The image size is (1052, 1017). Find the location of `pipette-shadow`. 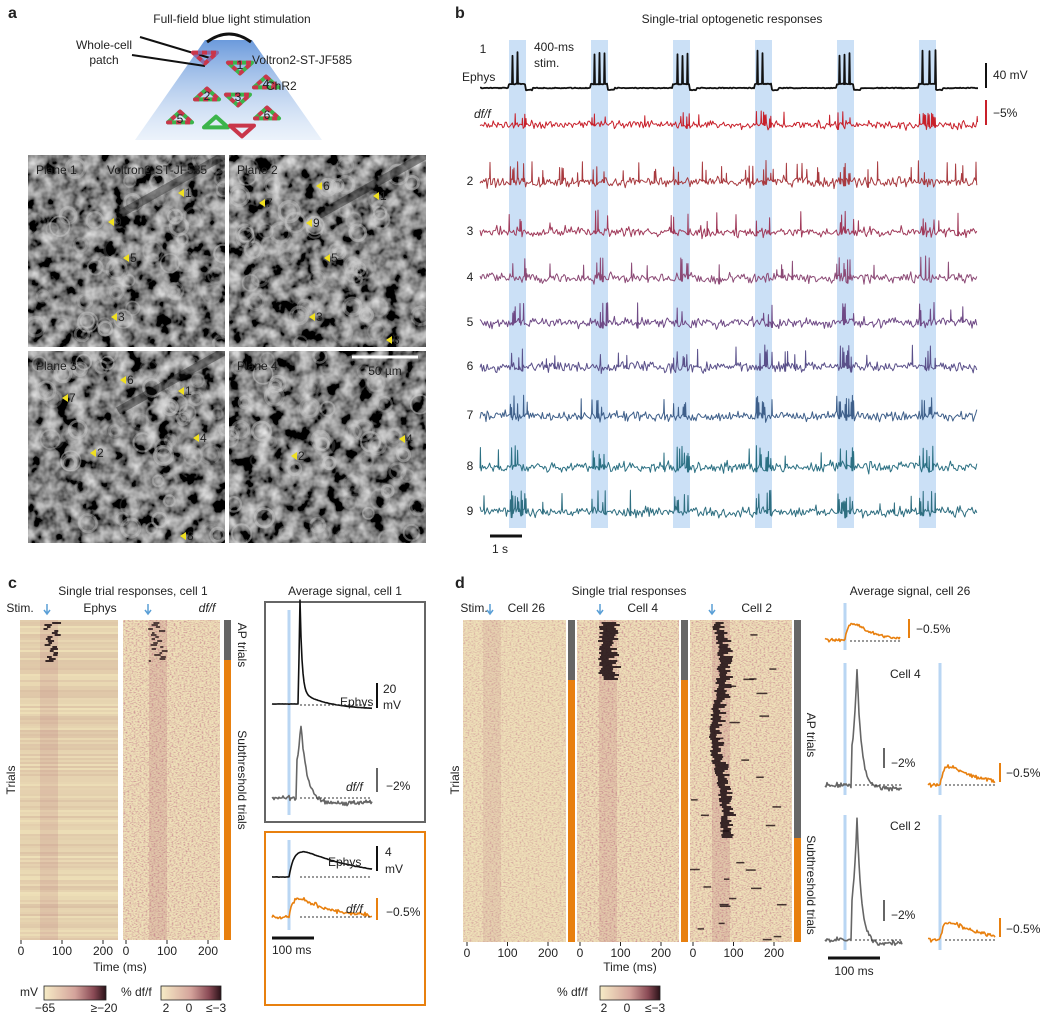

pipette-shadow is located at coordinates (170, 187).